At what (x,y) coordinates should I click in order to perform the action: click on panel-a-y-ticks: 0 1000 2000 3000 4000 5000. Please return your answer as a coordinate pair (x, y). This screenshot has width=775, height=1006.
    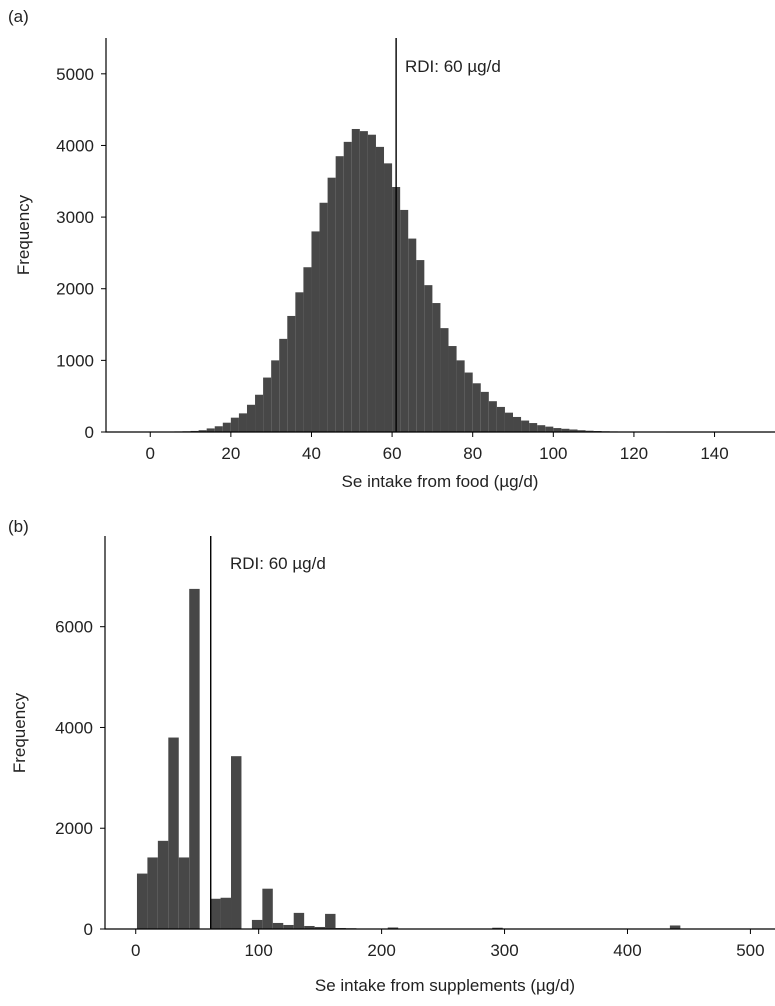
    Looking at the image, I should click on (81, 253).